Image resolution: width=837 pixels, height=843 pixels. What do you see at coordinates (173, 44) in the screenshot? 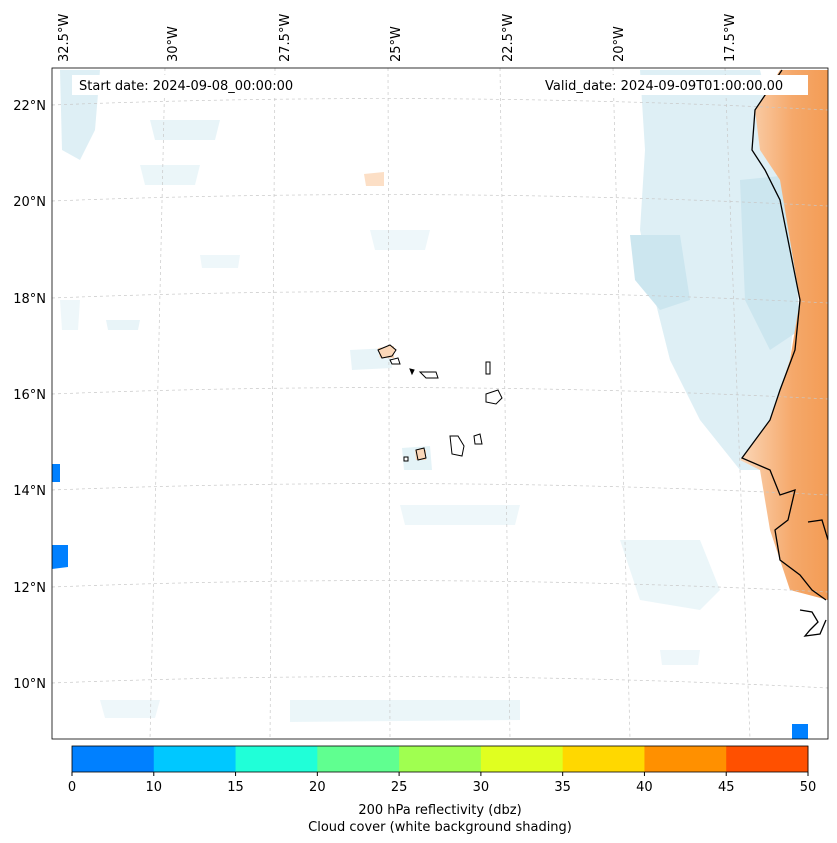
I see `lon-label-30w: 30°W` at bounding box center [173, 44].